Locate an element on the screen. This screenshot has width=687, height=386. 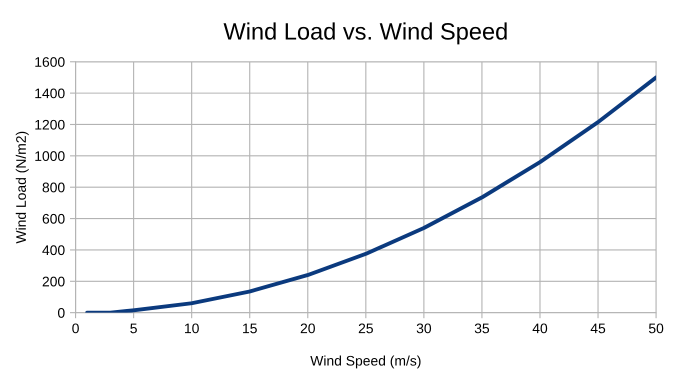
y-tick-label: 600 is located at coordinates (53, 219).